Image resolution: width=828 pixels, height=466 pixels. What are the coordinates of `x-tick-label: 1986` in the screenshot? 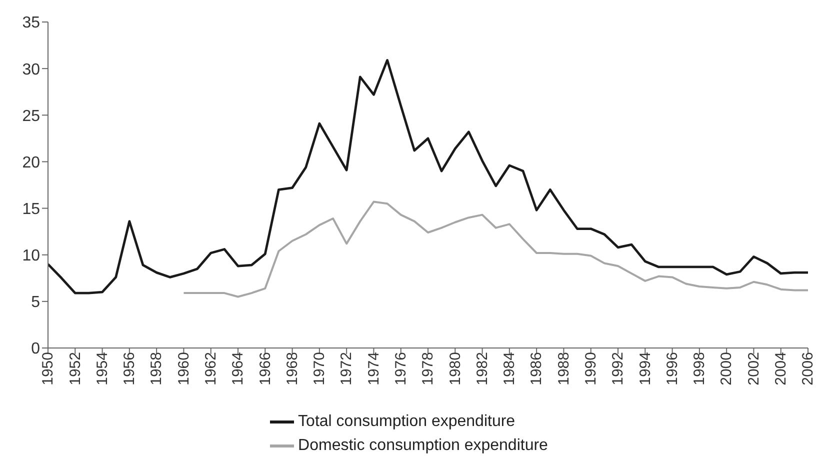 It's located at (537, 369).